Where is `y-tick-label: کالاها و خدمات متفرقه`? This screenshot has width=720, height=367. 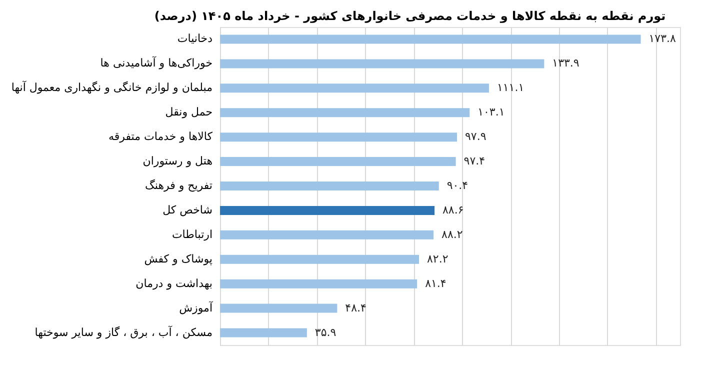 y-tick-label: کالاها و خدمات متفرقه is located at coordinates (161, 137).